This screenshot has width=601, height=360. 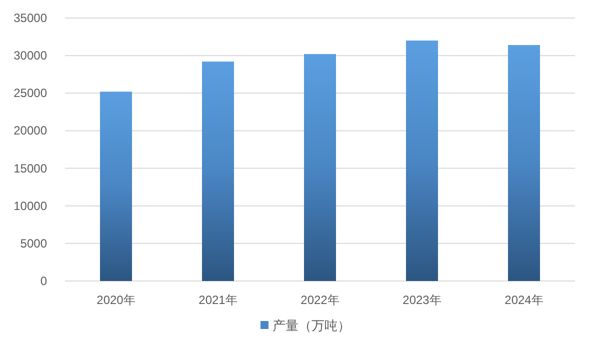 I want to click on x-tick-label: 2021年, so click(x=218, y=300).